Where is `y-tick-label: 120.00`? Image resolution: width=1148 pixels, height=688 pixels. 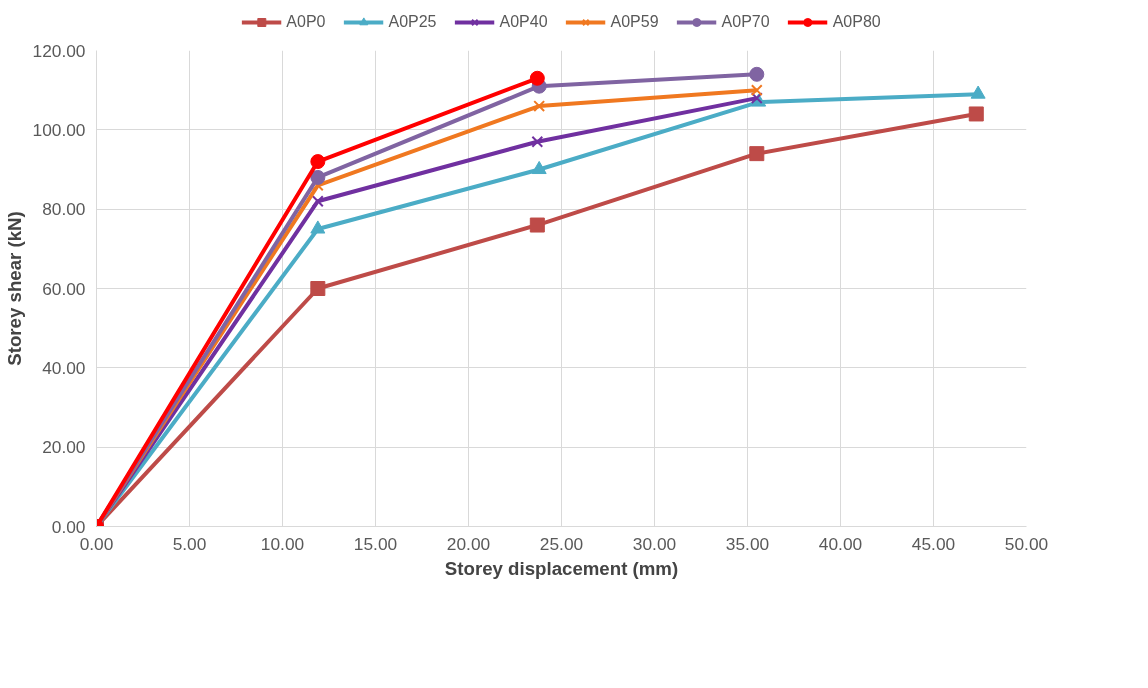
y-tick-label: 120.00 is located at coordinates (59, 50).